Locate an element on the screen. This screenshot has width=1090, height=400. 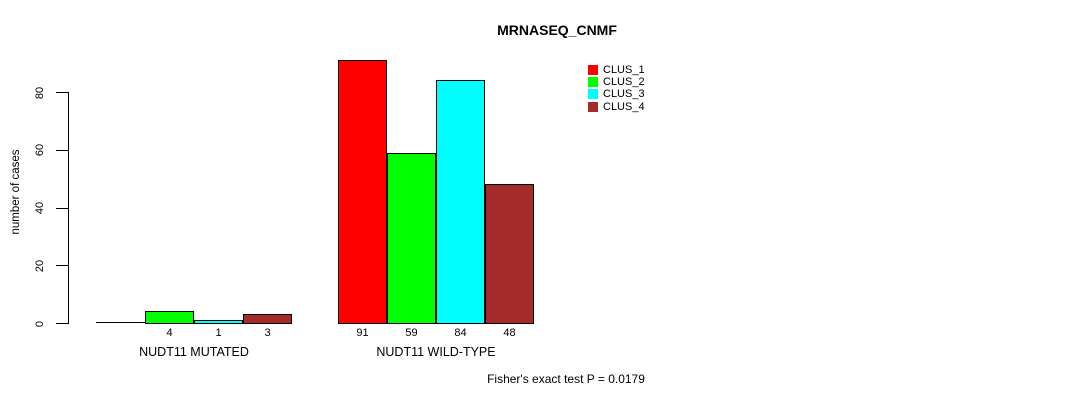
y-tick-label: 20 is located at coordinates (40, 265).